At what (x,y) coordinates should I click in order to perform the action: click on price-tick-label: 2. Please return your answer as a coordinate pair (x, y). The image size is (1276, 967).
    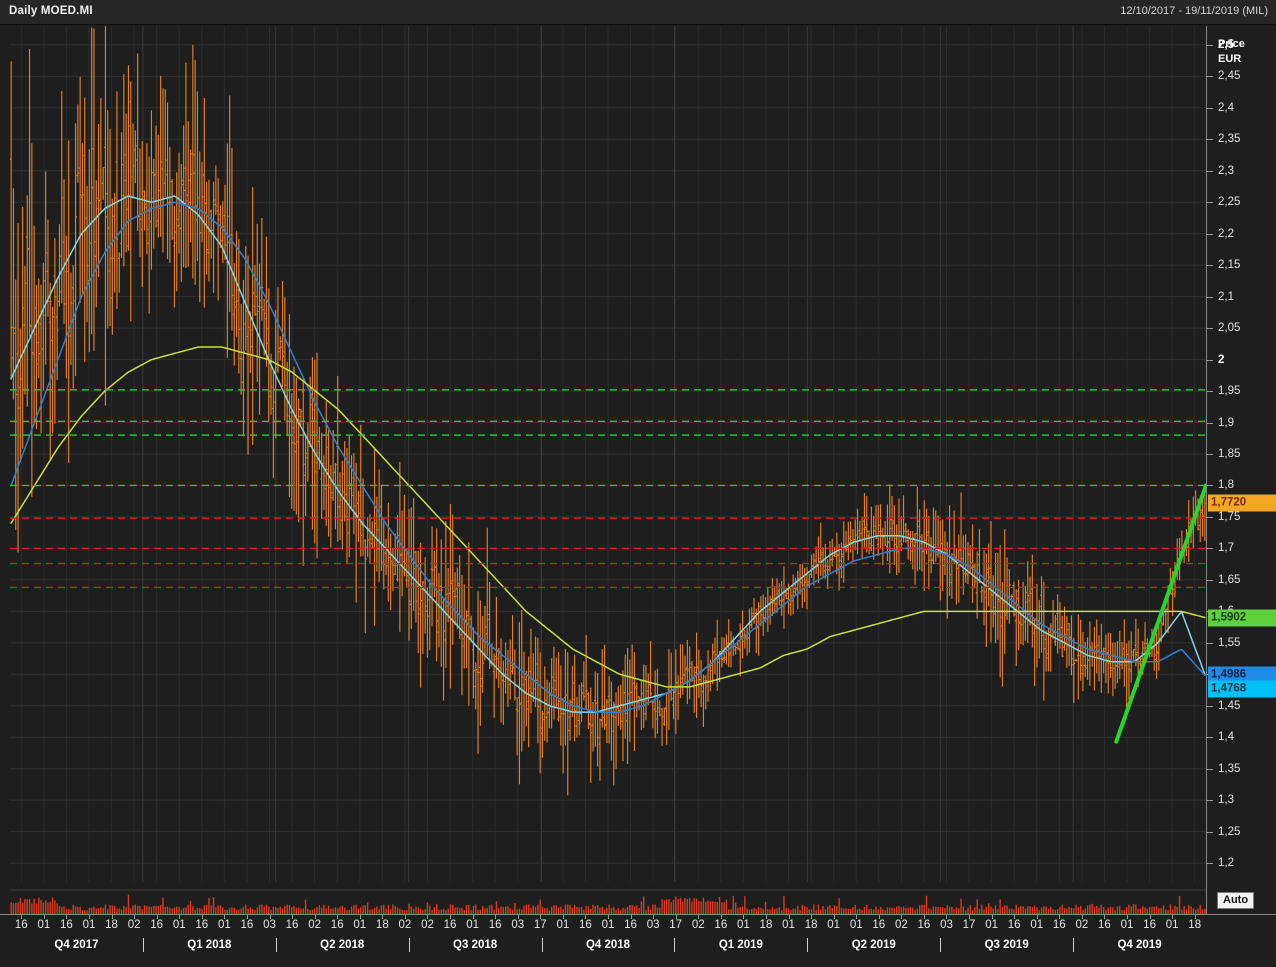
    Looking at the image, I should click on (1221, 359).